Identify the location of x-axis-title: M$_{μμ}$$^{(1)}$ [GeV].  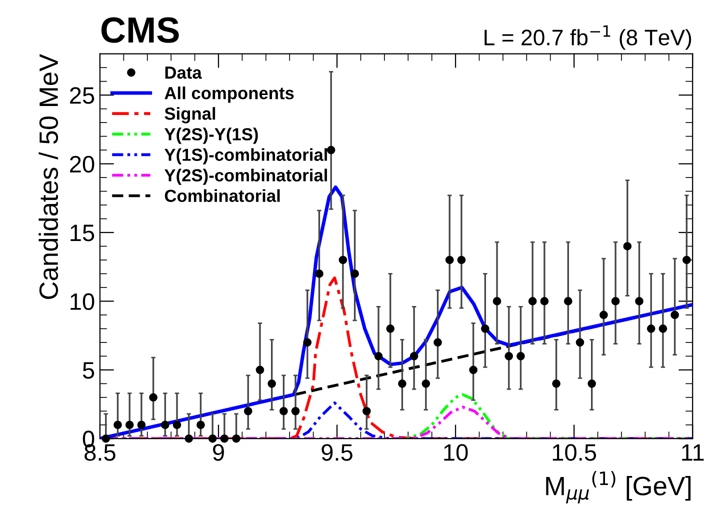
(618, 487).